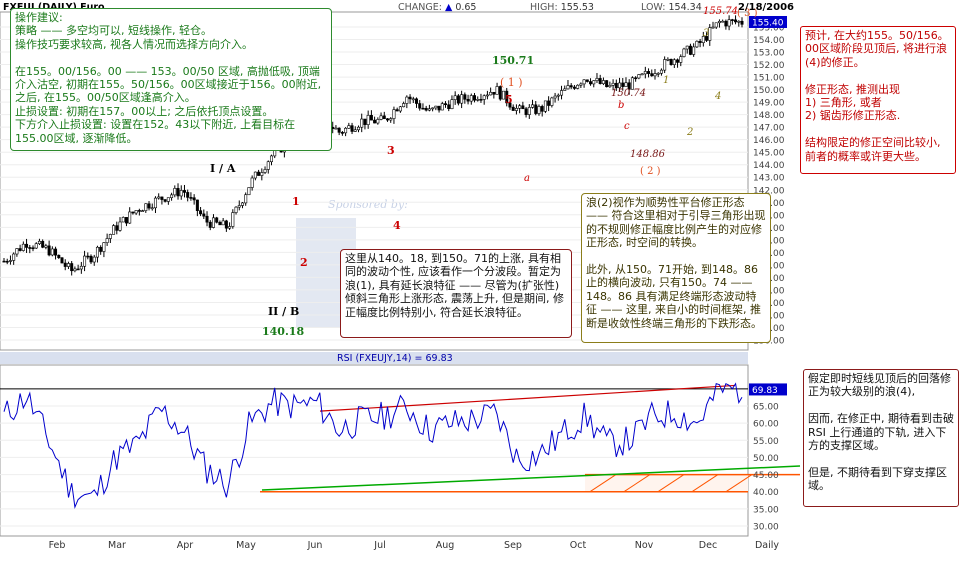 The image size is (965, 573). What do you see at coordinates (747, 13) in the screenshot?
I see `wave-label-w3_paren: ( 3 )` at bounding box center [747, 13].